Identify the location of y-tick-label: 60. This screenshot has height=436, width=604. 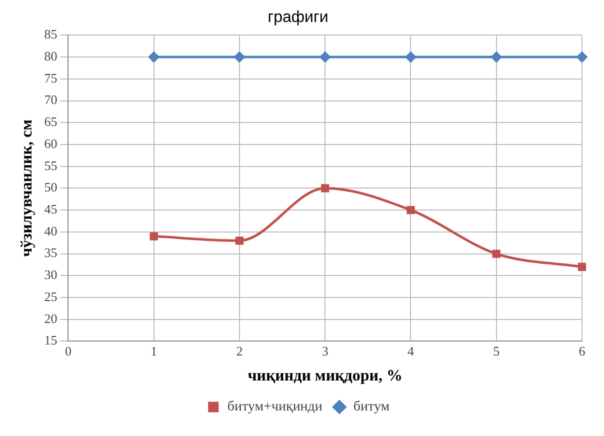
(51, 143).